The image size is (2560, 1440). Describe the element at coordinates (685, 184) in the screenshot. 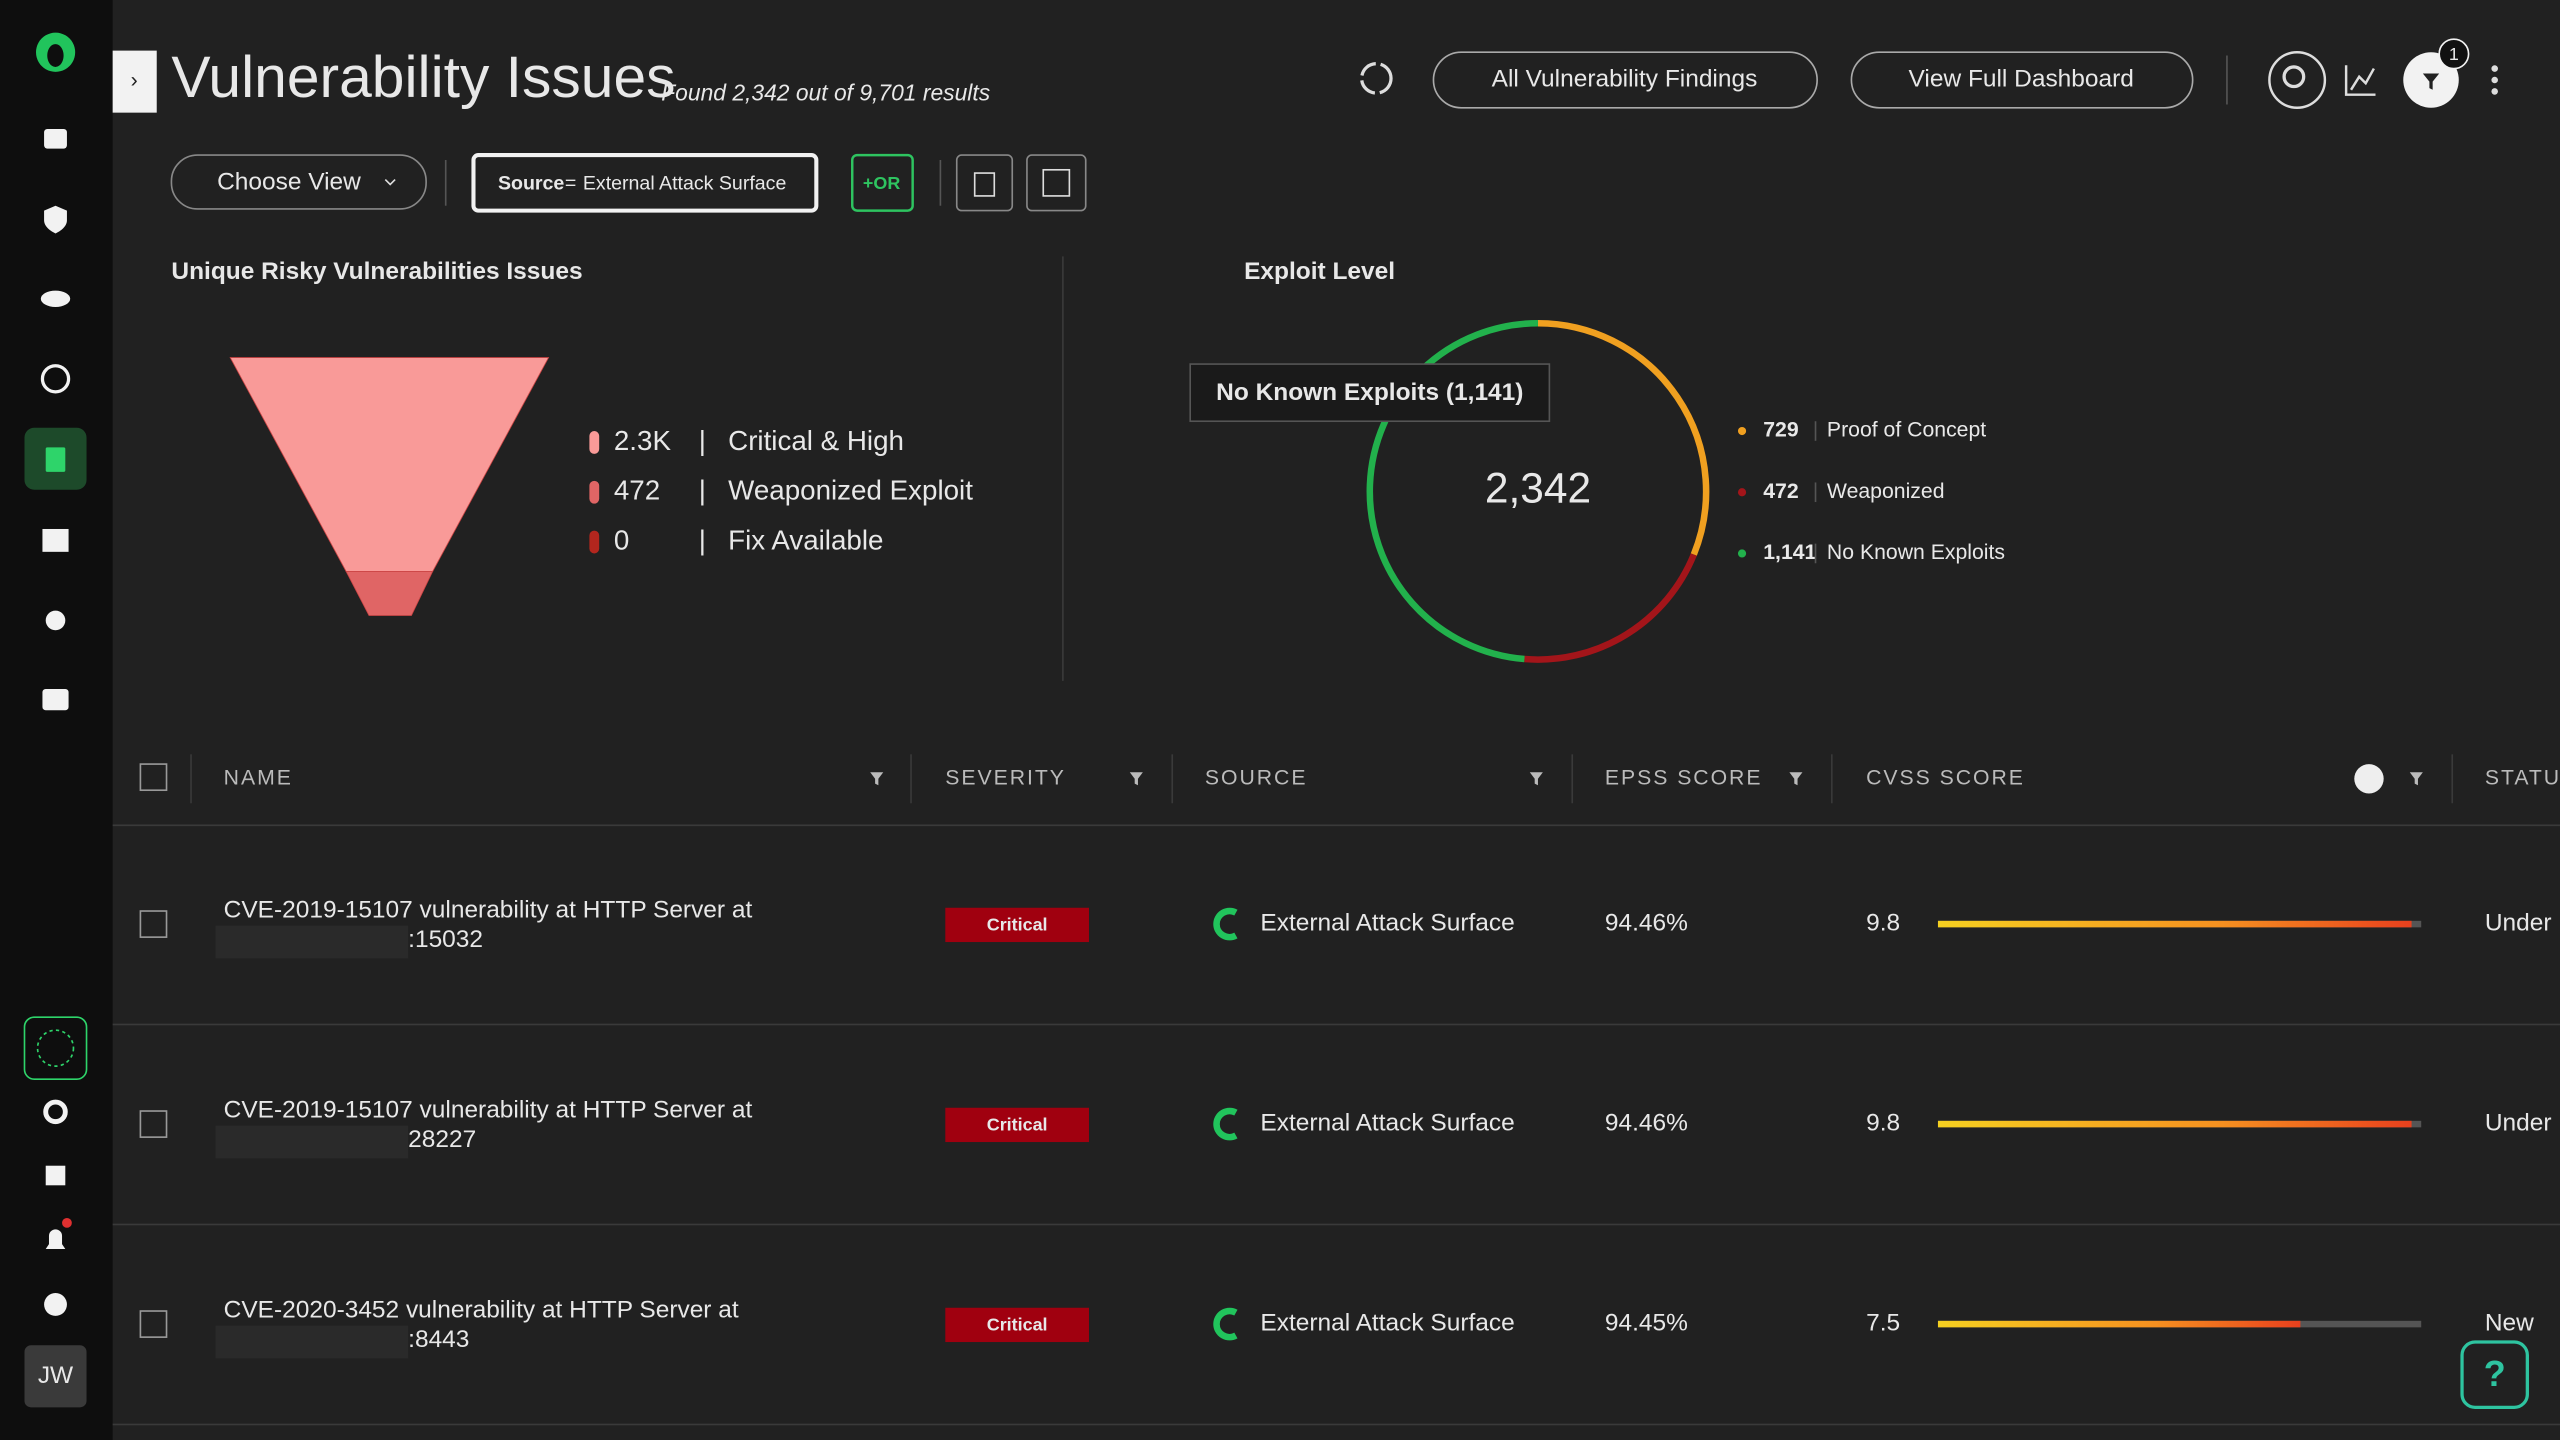

I see `filter-value: External Attack Surface` at that location.